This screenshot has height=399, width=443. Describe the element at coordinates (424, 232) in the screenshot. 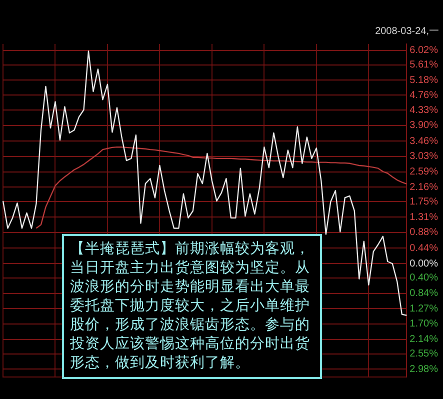

I see `y-tick-label: 0.88%` at that location.